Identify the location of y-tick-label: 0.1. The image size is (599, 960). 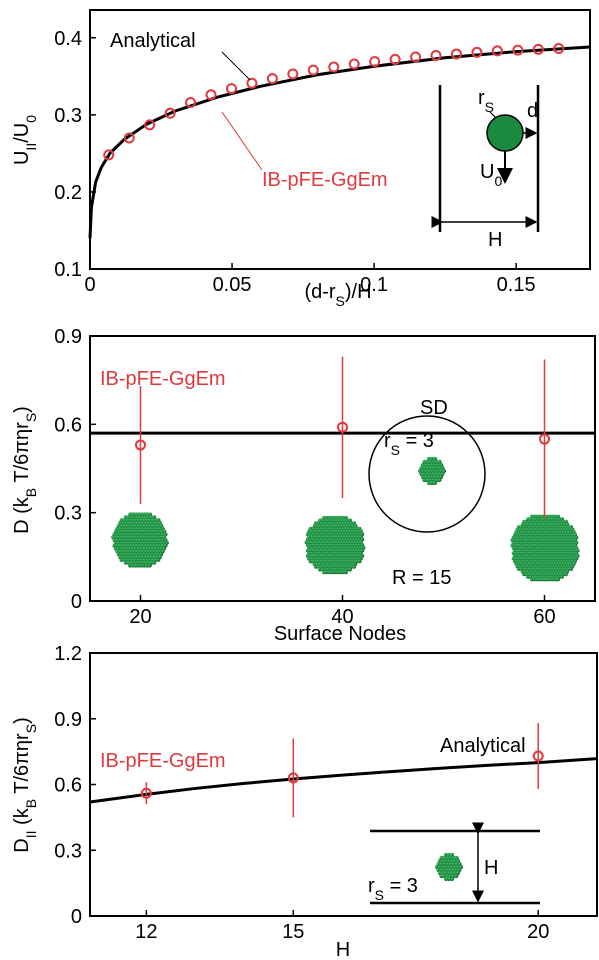
(68, 270).